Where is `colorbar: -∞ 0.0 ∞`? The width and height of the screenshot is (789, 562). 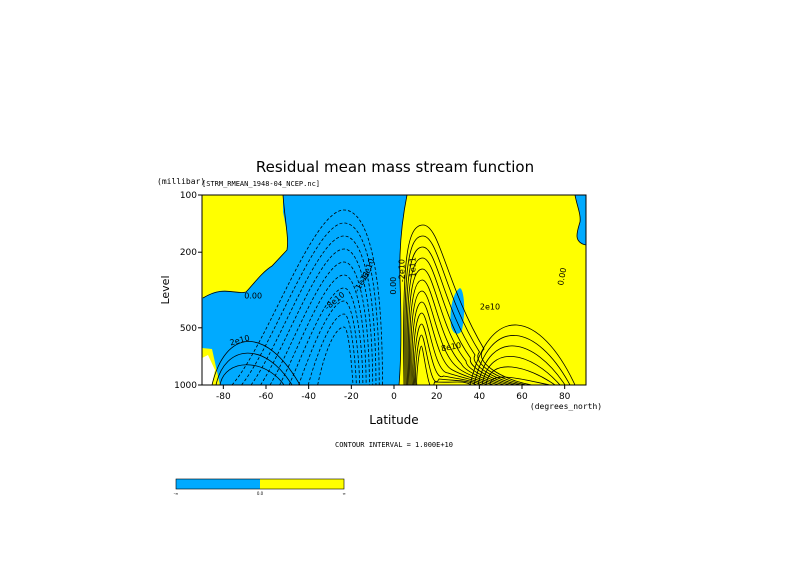 colorbar: -∞ 0.0 ∞ is located at coordinates (260, 487).